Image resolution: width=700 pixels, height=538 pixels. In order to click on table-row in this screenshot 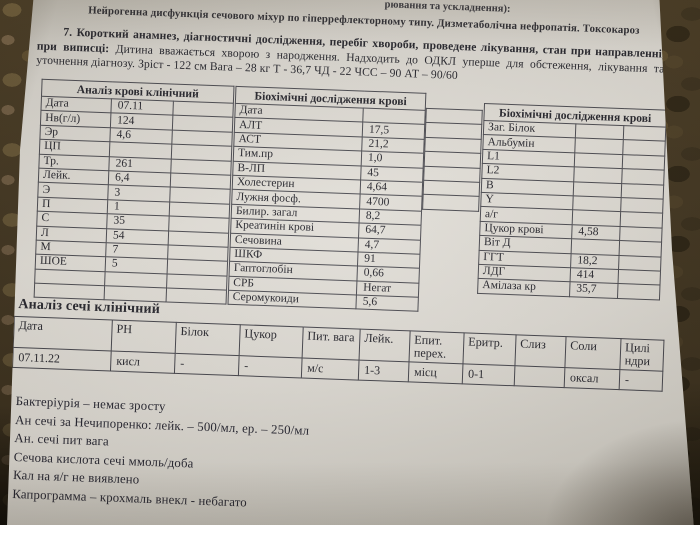, I will do `click(451, 203)`.